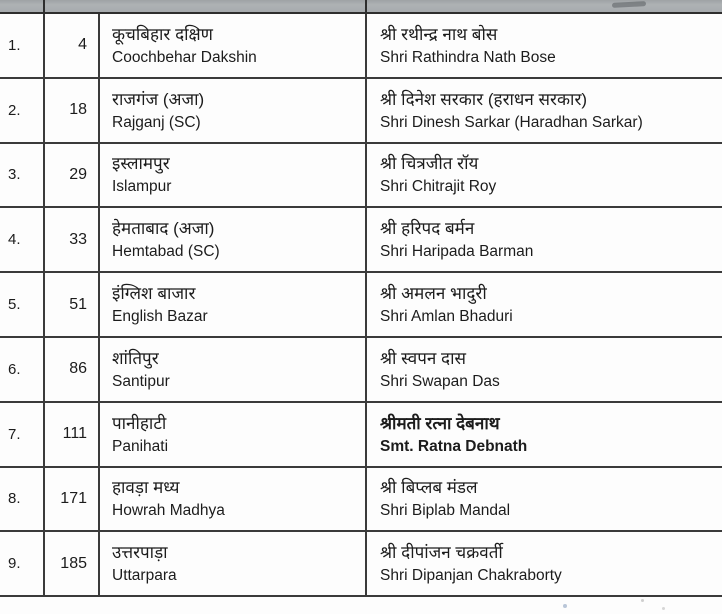 The height and width of the screenshot is (614, 722). Describe the element at coordinates (14, 305) in the screenshot. I see `serial-number: 5.` at that location.